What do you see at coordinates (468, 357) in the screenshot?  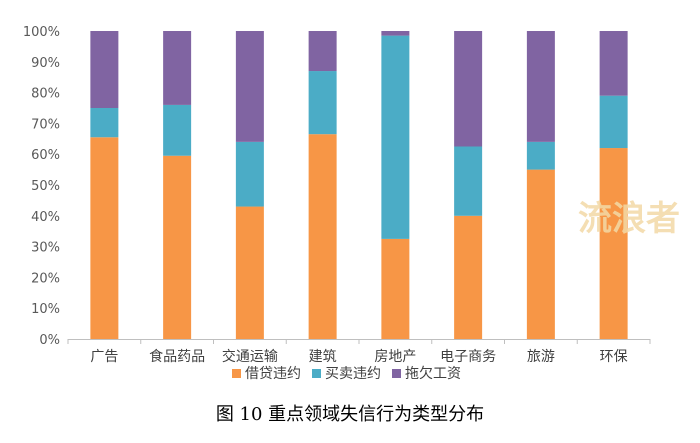 I see `x-category-label: 电子商务` at bounding box center [468, 357].